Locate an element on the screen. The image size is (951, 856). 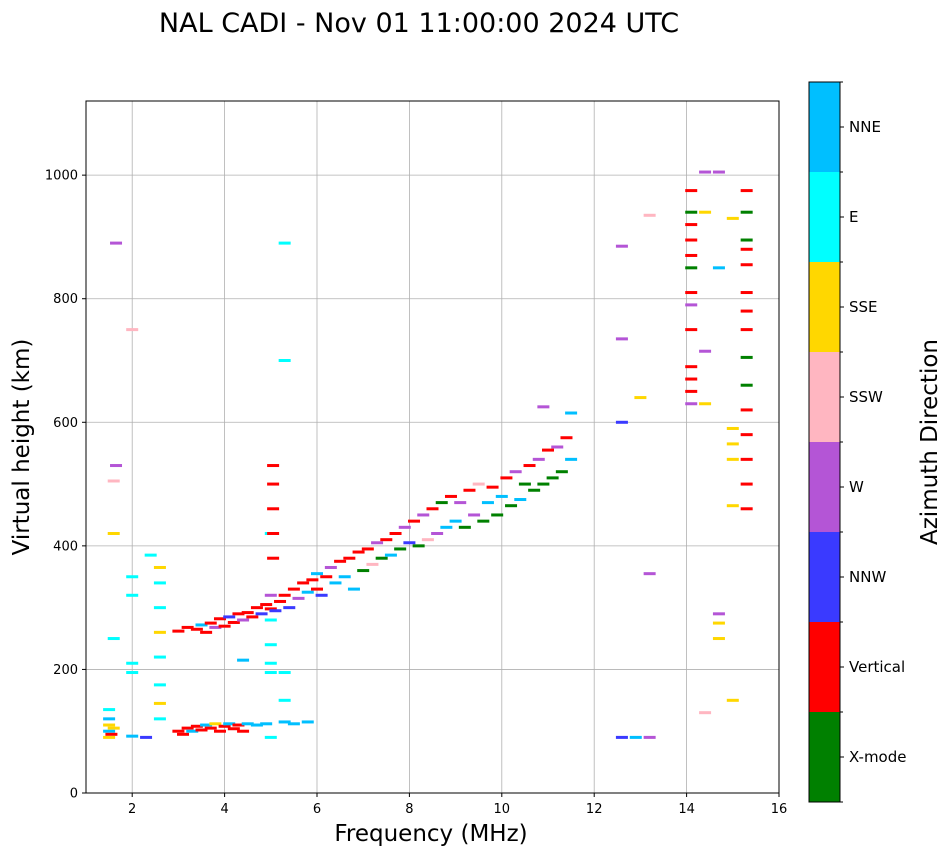
y-tick-label: 200 is located at coordinates (65, 670).